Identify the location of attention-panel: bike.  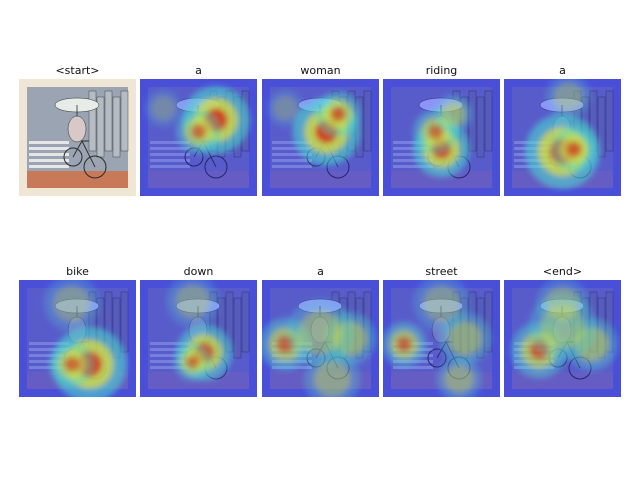
(77, 330).